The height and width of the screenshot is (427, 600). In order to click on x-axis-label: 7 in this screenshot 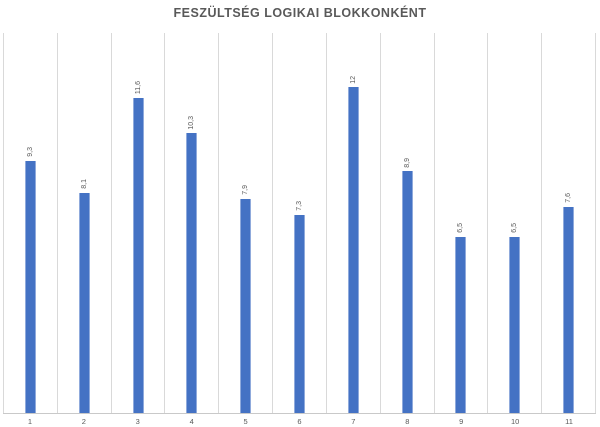, I will do `click(353, 421)`.